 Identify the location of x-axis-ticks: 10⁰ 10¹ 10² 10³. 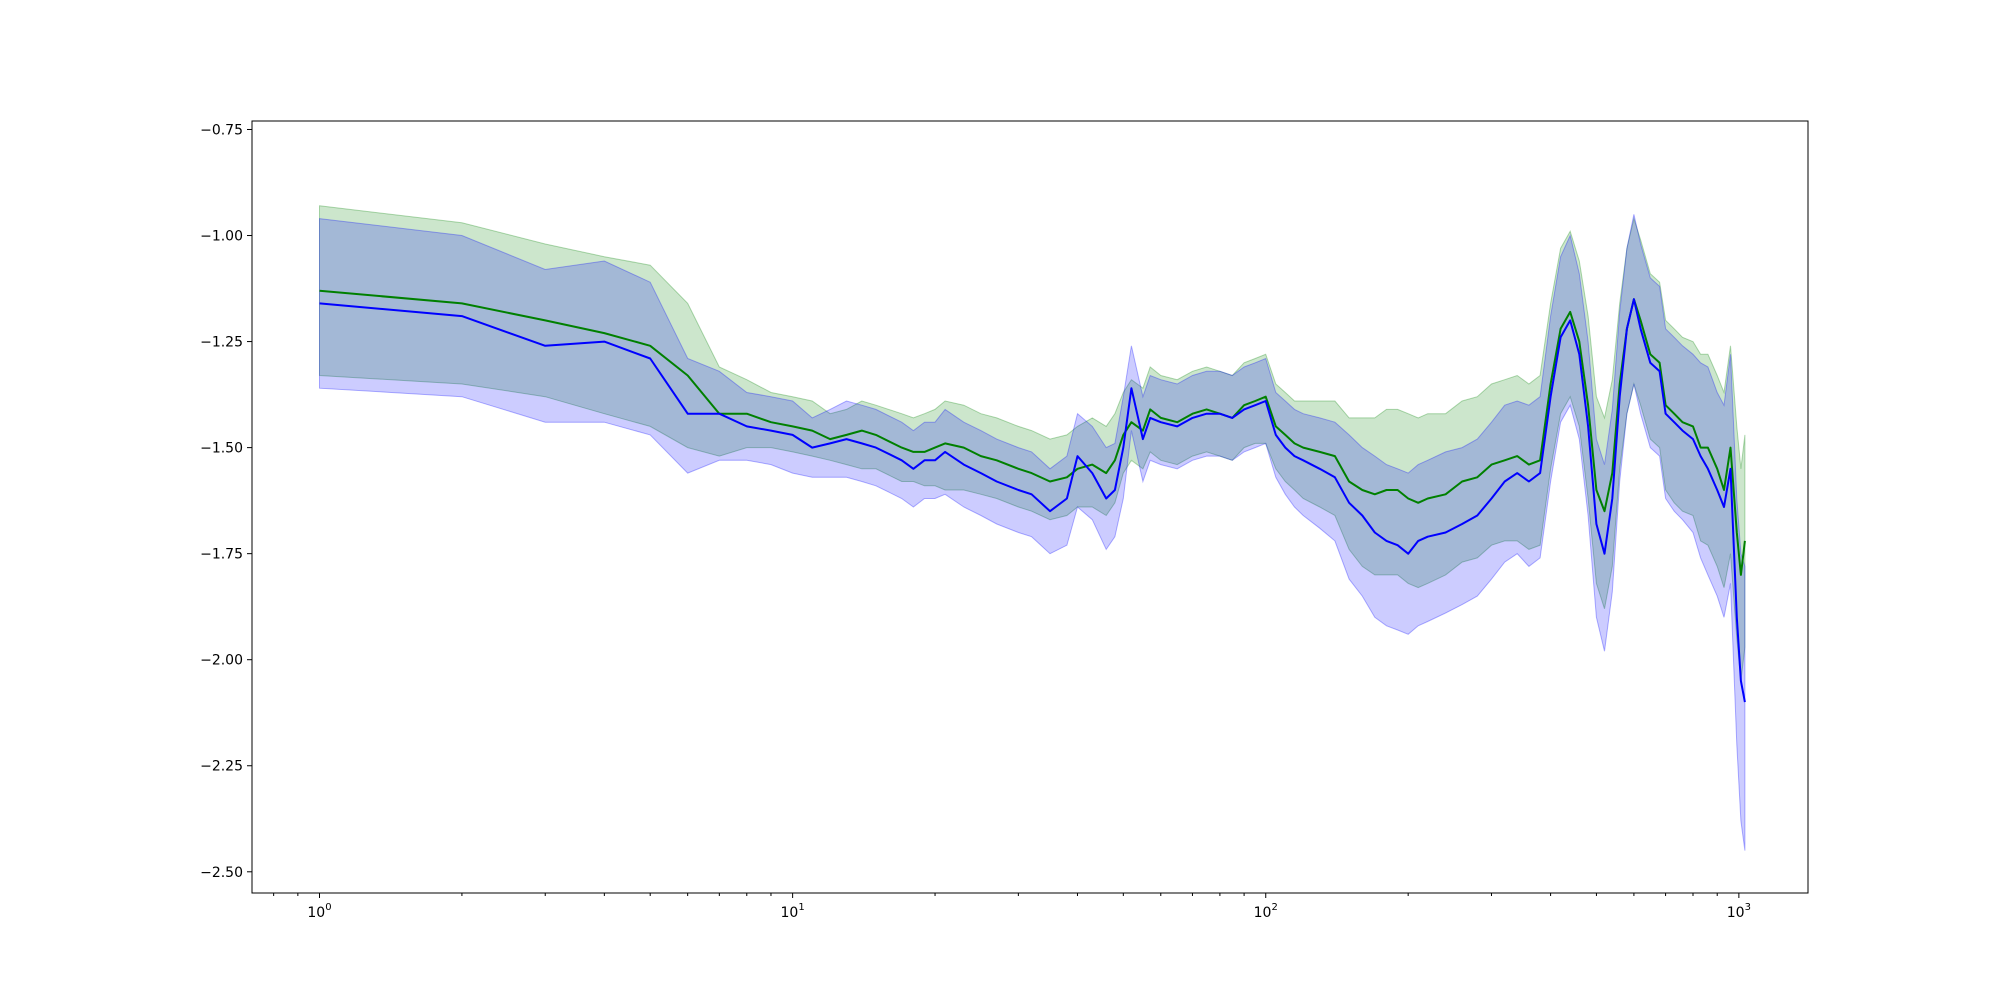
(1012, 907).